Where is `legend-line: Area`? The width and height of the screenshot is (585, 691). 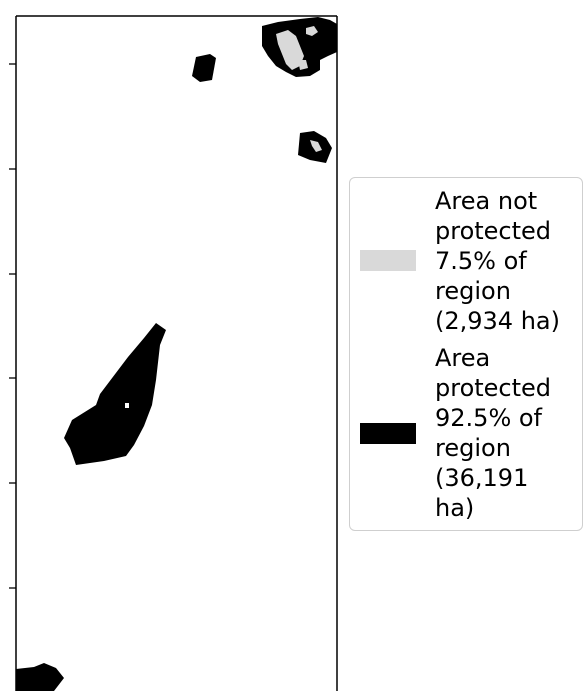 legend-line: Area is located at coordinates (463, 358).